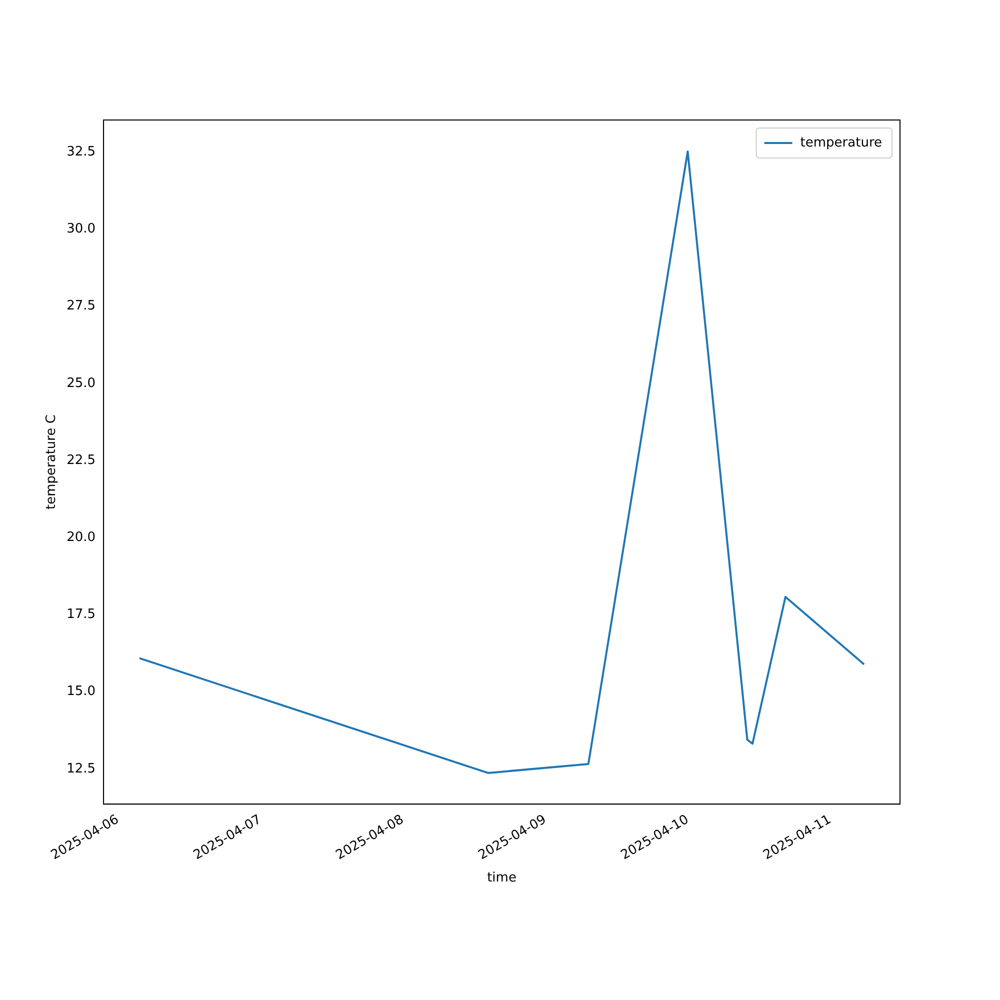 The width and height of the screenshot is (1000, 1000). What do you see at coordinates (81, 152) in the screenshot?
I see `y-tick-label: 32.5` at bounding box center [81, 152].